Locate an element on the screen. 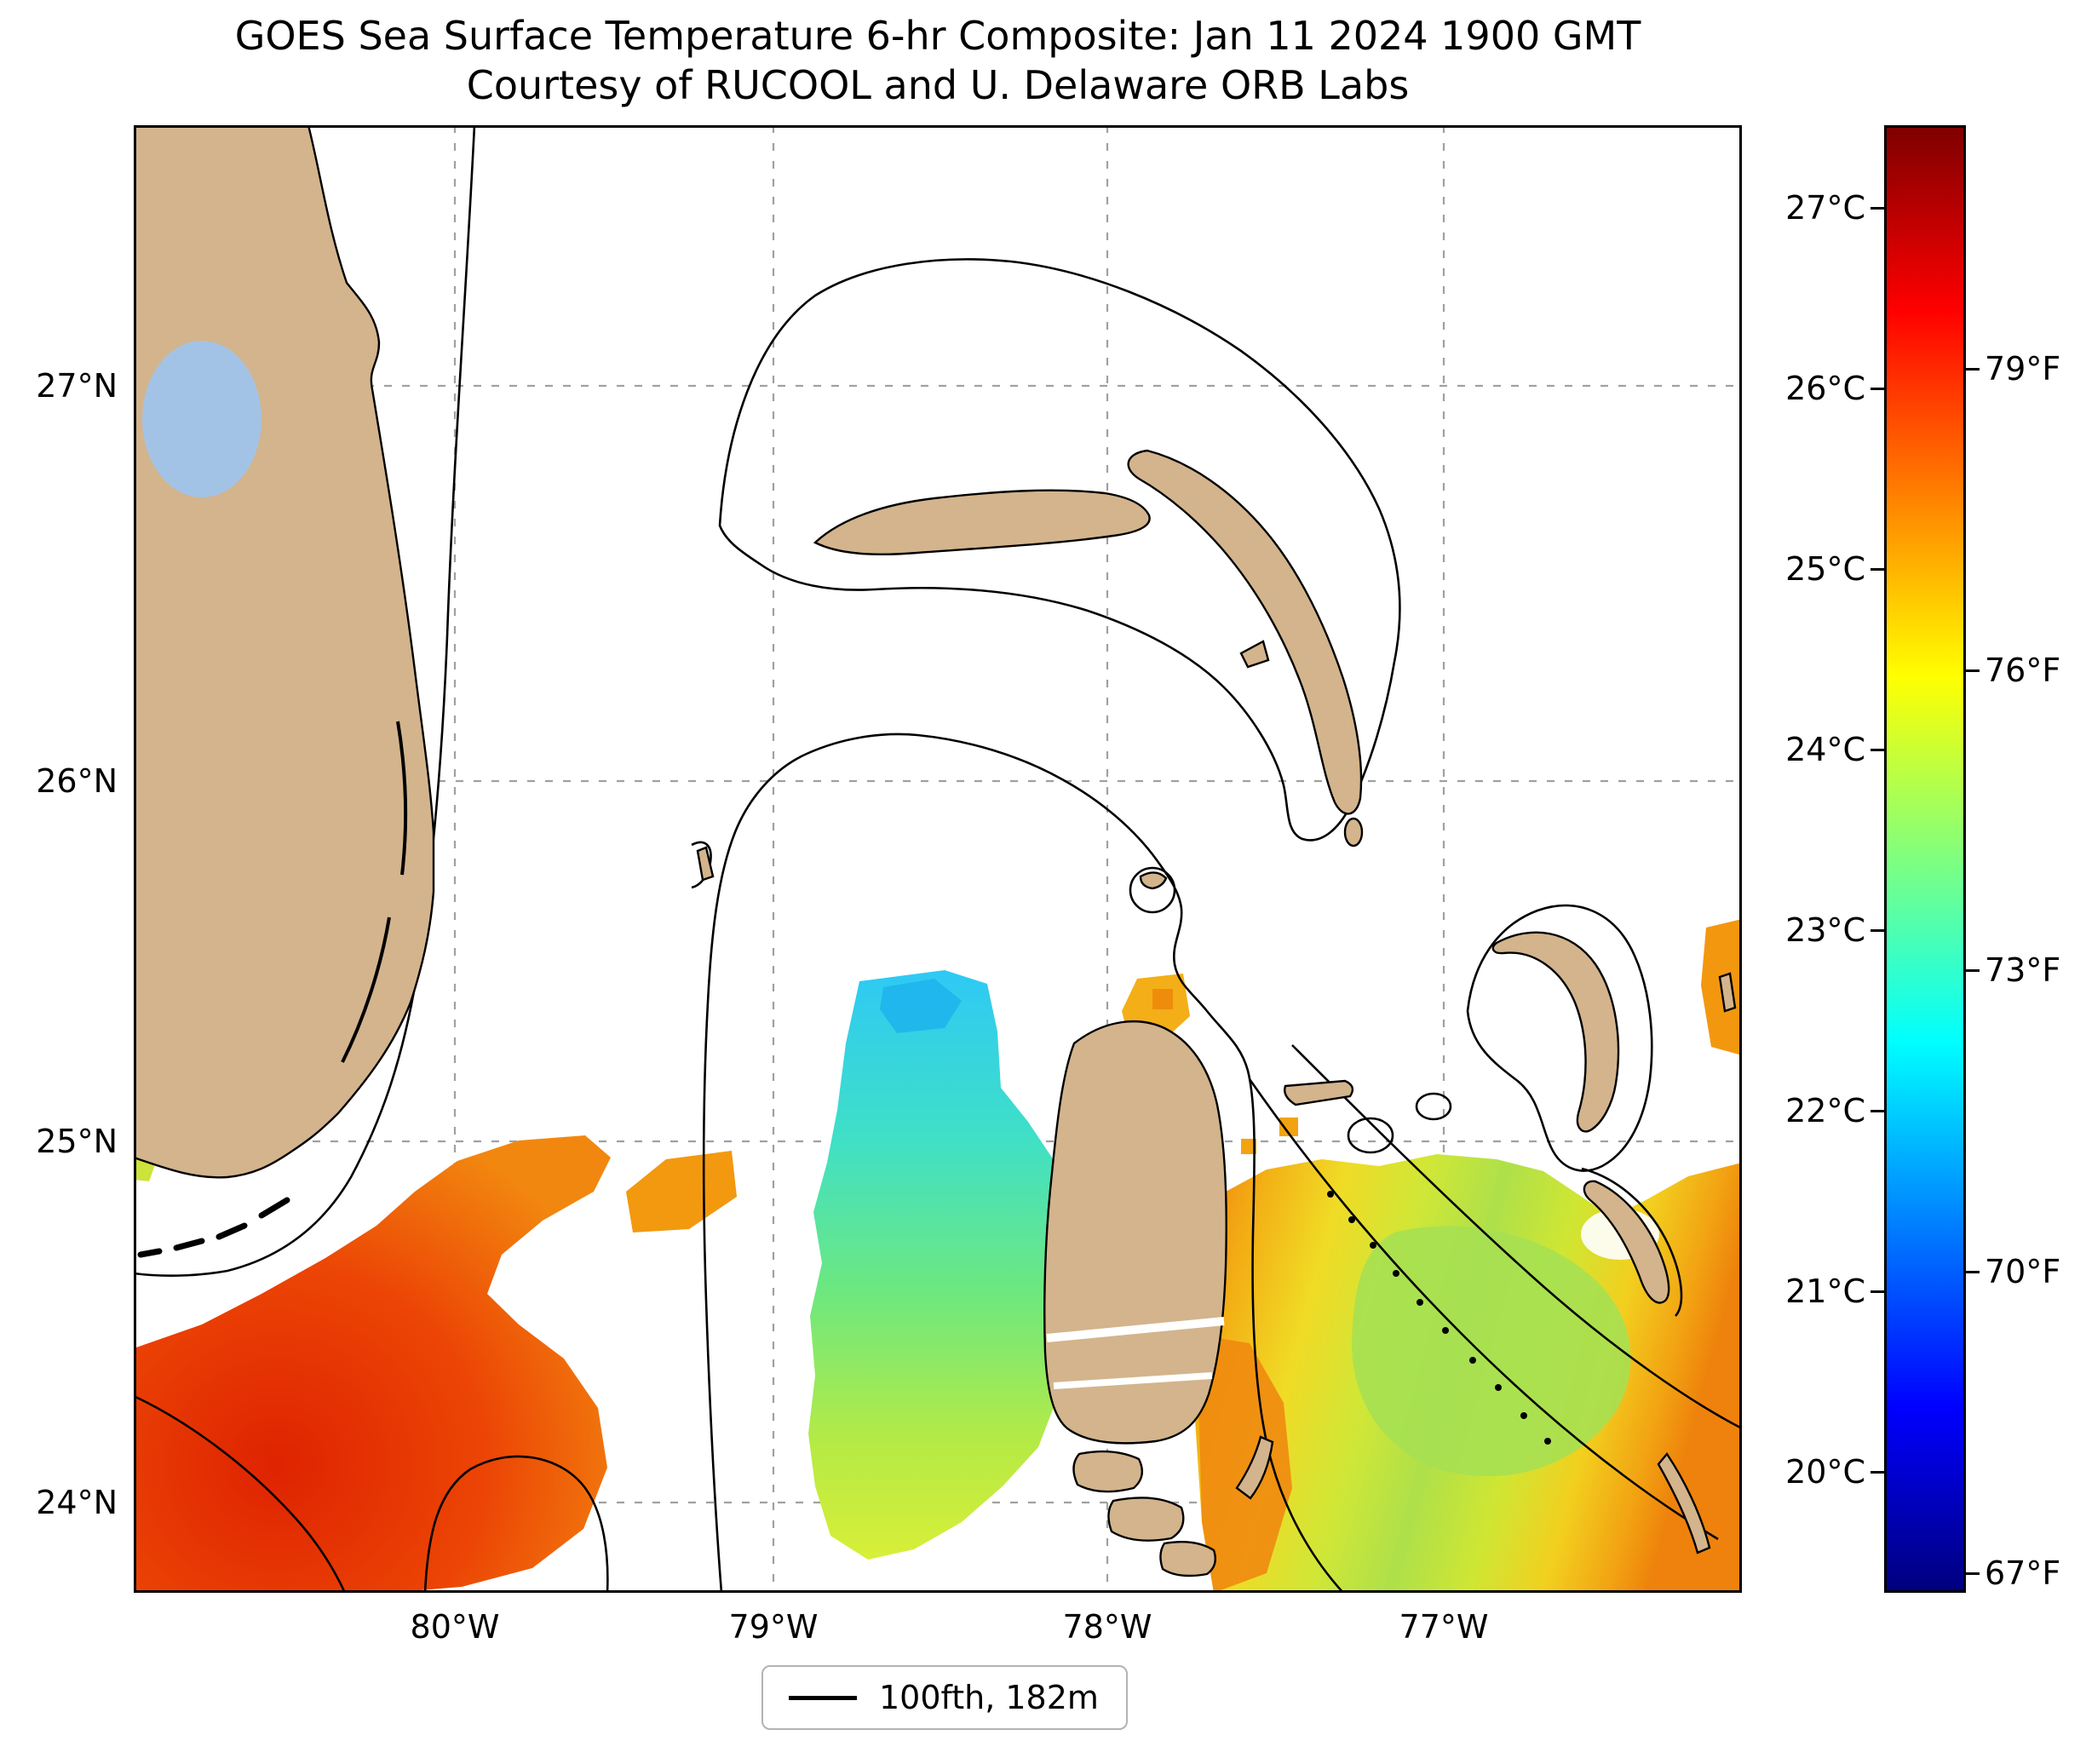 This screenshot has height=1764, width=2086. sst-orange-blip-core is located at coordinates (1162, 999).